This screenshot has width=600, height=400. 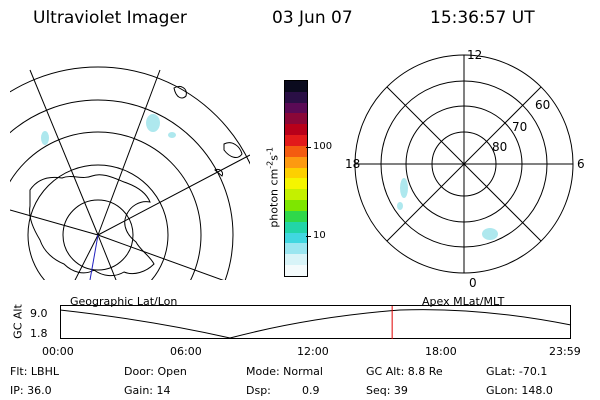 I want to click on colorbar-unit-label: photon cm-2s-1, so click(x=273, y=187).